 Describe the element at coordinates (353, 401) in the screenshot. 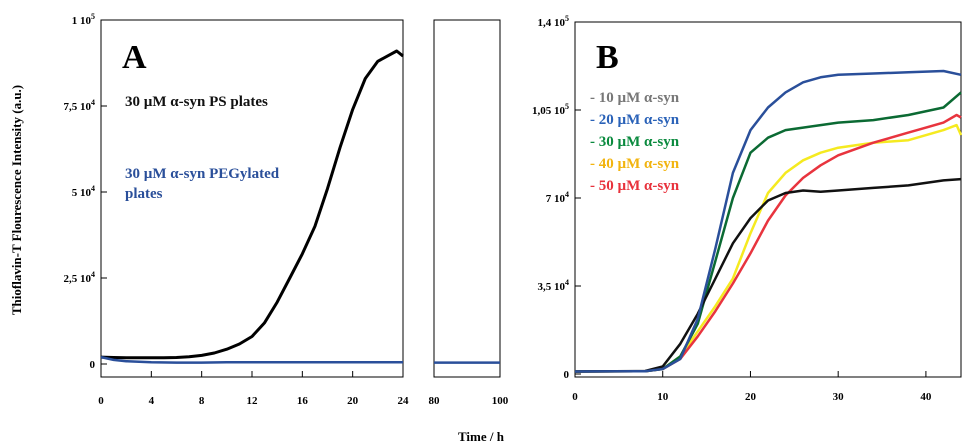

I see `panel-a-x-tick-label: 20` at that location.